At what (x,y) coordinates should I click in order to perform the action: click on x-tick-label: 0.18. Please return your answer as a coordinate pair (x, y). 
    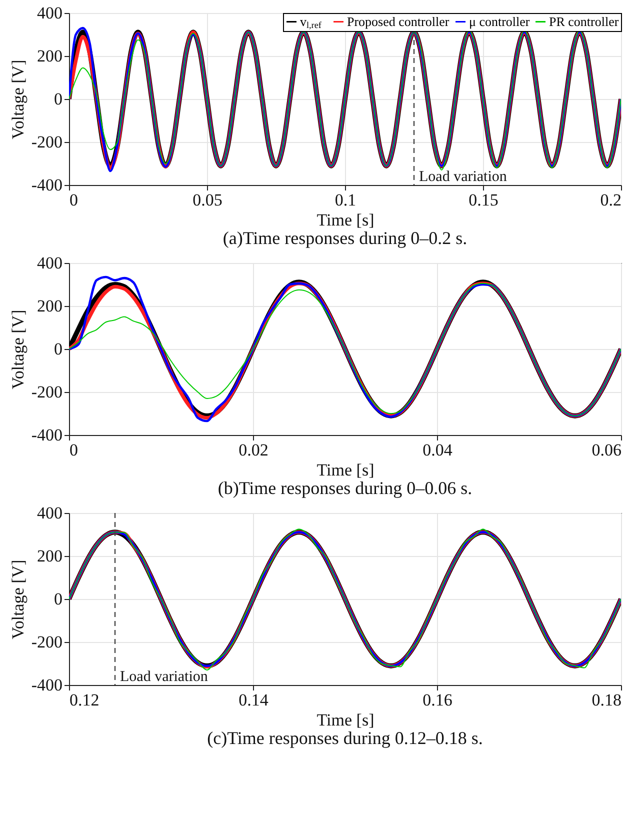
    Looking at the image, I should click on (607, 700).